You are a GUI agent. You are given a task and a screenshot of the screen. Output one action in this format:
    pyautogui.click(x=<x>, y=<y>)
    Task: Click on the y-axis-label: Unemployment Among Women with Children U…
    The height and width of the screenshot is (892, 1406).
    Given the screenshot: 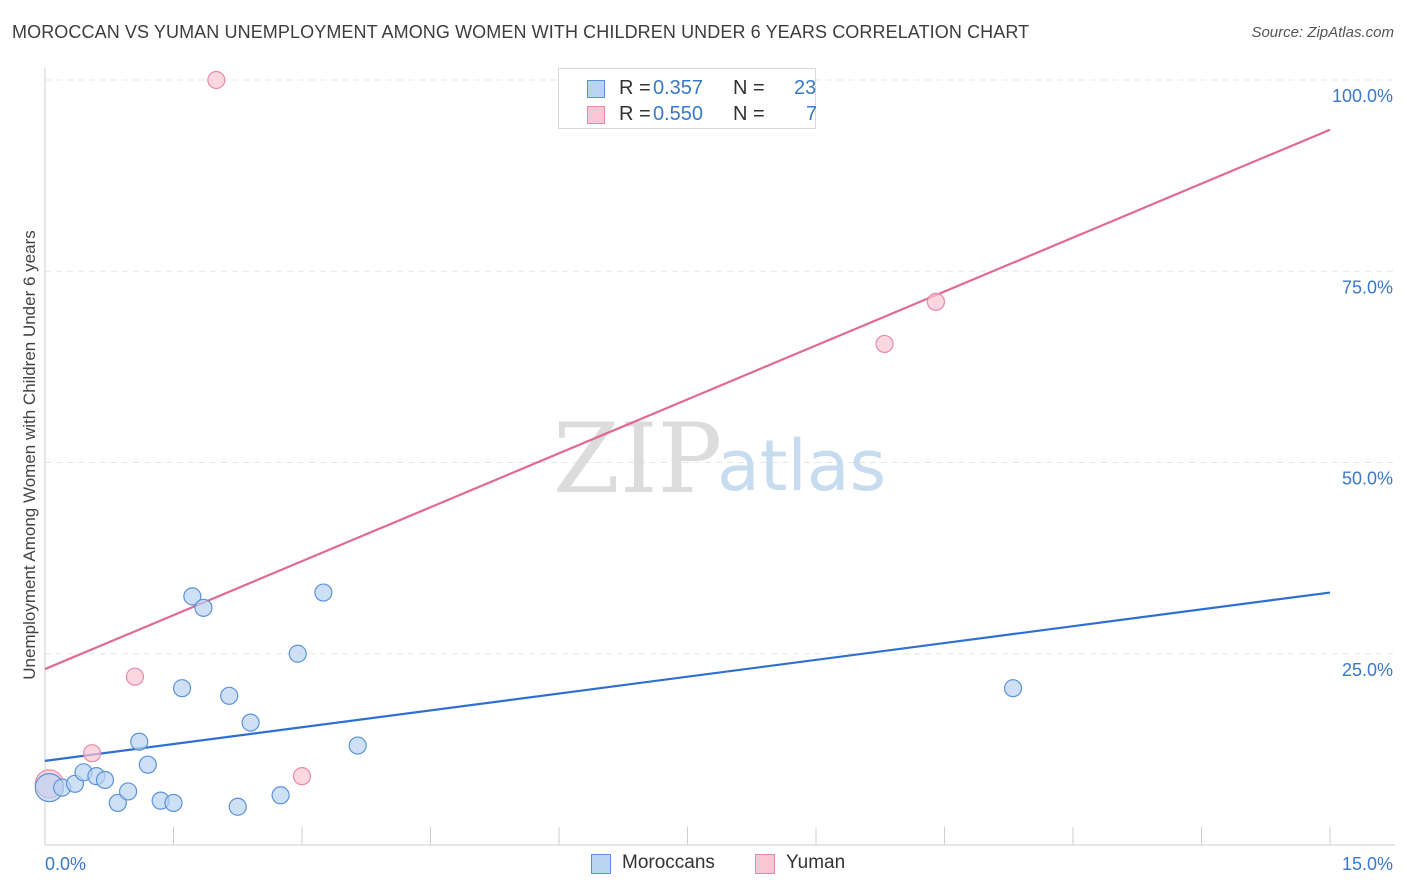 What is the action you would take?
    pyautogui.click(x=29, y=454)
    